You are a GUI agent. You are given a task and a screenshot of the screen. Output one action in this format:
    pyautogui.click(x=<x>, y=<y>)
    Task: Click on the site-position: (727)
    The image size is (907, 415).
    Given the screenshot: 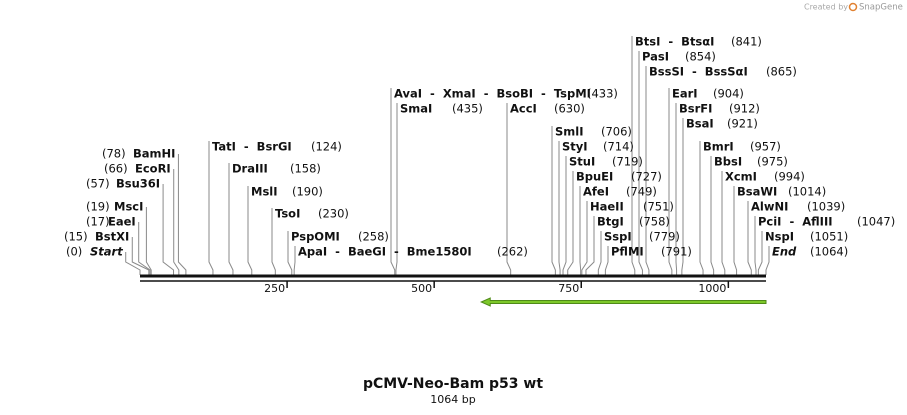 What is the action you would take?
    pyautogui.click(x=646, y=177)
    